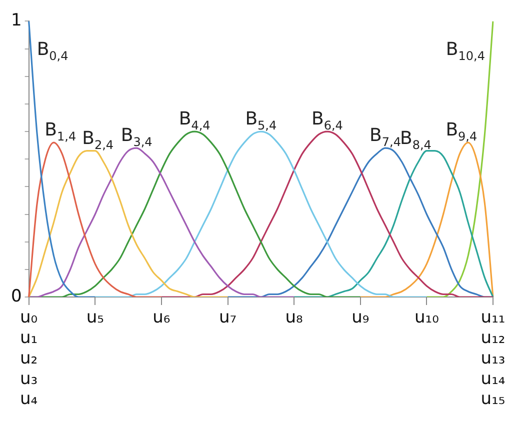 The width and height of the screenshot is (523, 423). I want to click on y-tick-label: 1, so click(16, 20).